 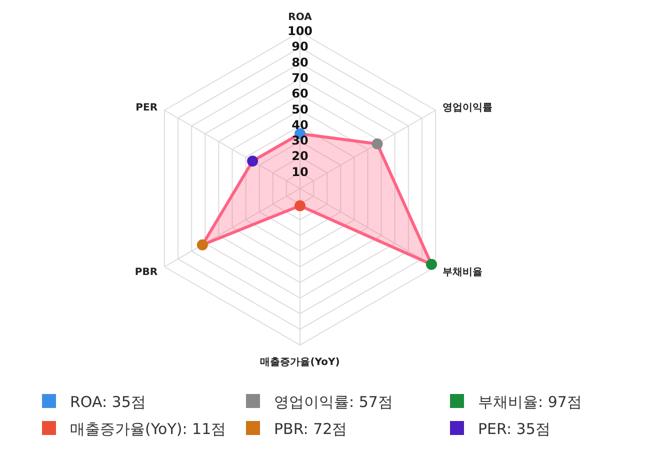 What do you see at coordinates (300, 62) in the screenshot?
I see `y-tick-label: 80` at bounding box center [300, 62].